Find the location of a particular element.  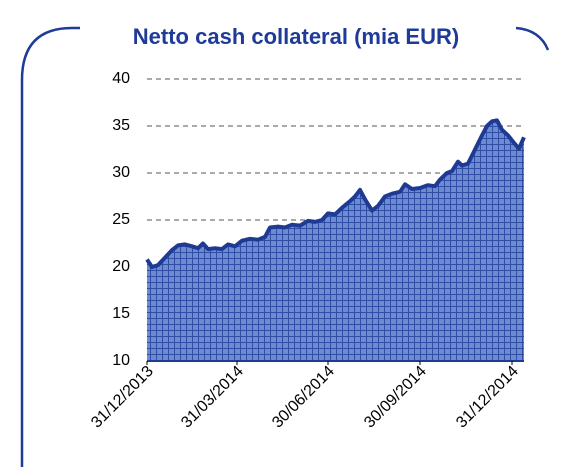

y-tick-label: 15 is located at coordinates (121, 313).